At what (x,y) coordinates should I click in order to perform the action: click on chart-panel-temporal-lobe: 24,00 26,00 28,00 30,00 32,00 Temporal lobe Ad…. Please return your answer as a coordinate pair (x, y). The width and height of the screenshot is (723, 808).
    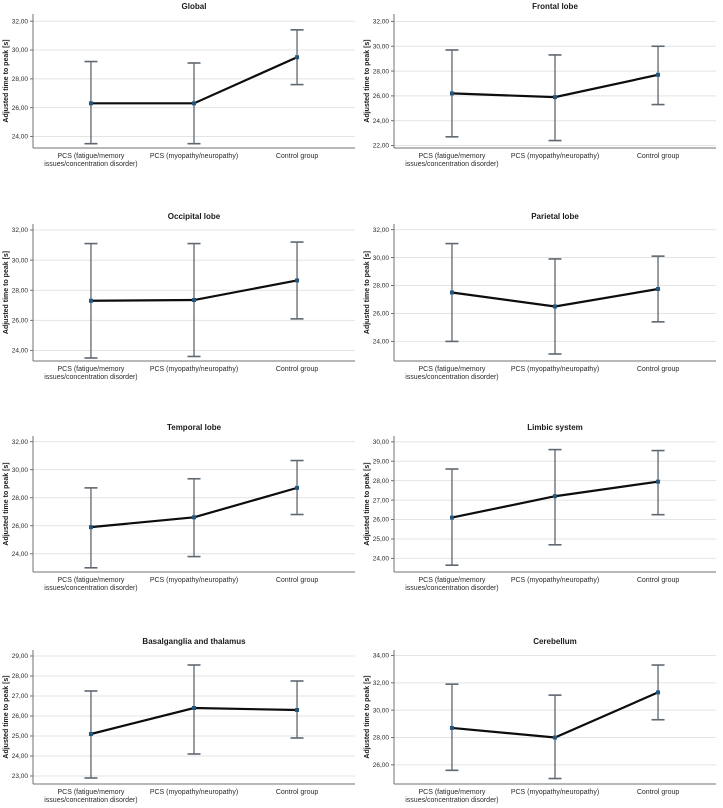
    Looking at the image, I should click on (180, 502).